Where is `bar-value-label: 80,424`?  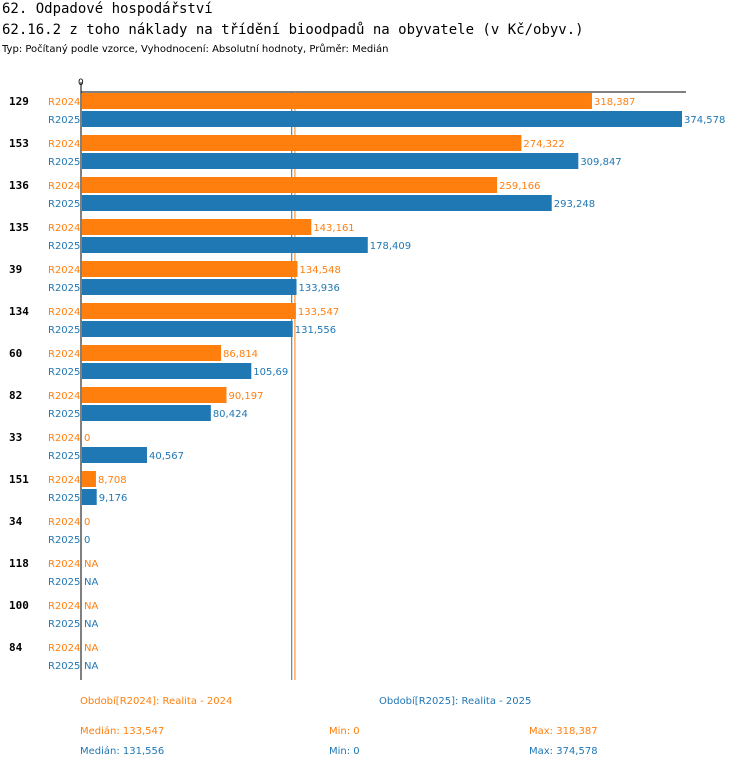
bar-value-label: 80,424 is located at coordinates (230, 414).